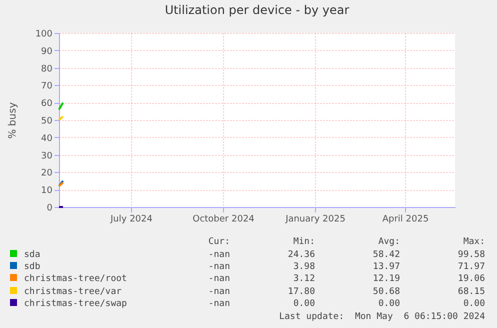 This screenshot has height=328, width=497. What do you see at coordinates (386, 279) in the screenshot?
I see `text: 12.19` at bounding box center [386, 279].